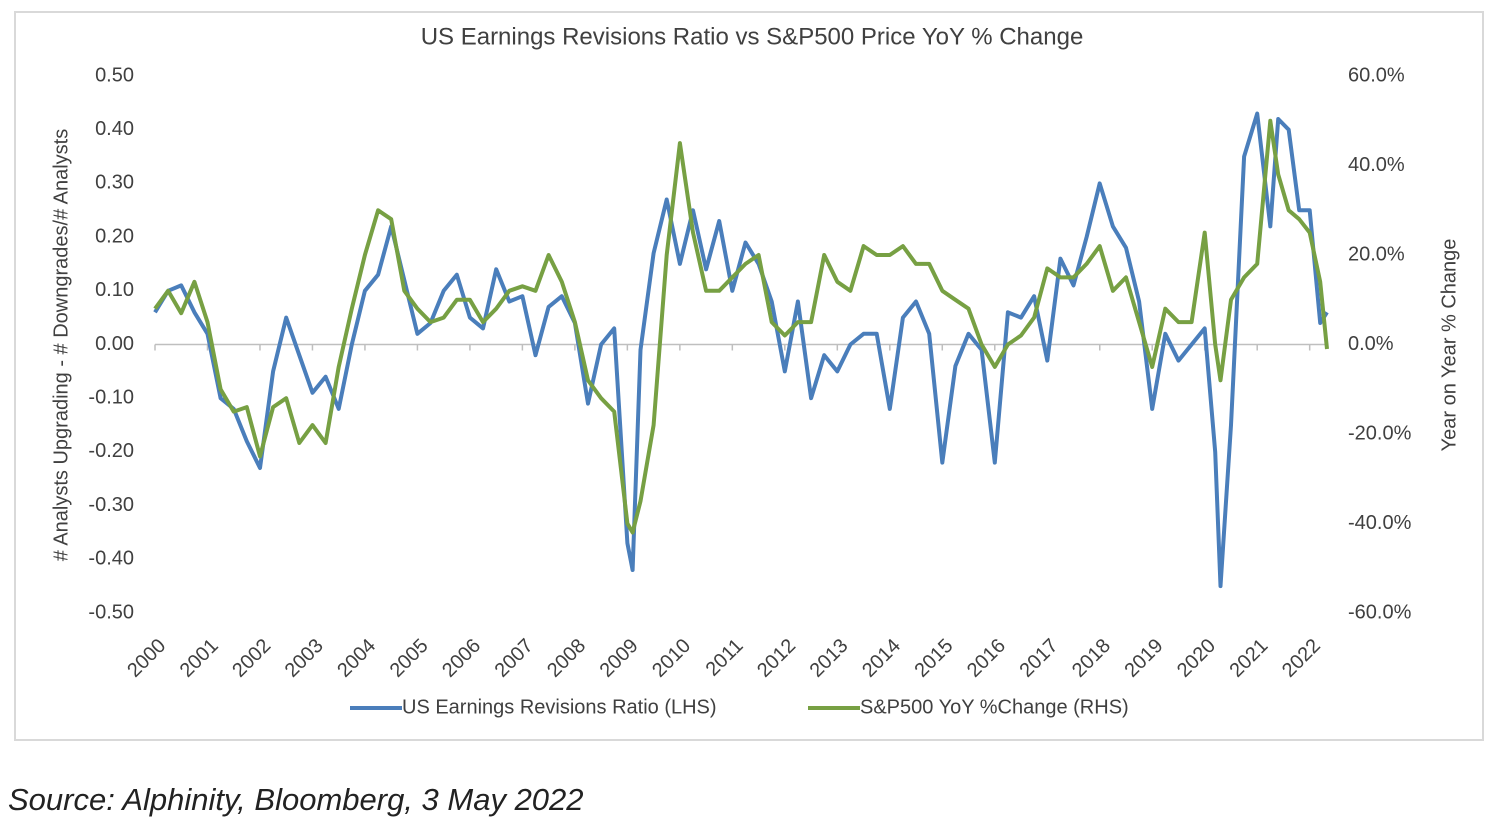 Image resolution: width=1500 pixels, height=830 pixels. Describe the element at coordinates (1380, 612) in the screenshot. I see `y2-tick-label: -60.0%` at that location.